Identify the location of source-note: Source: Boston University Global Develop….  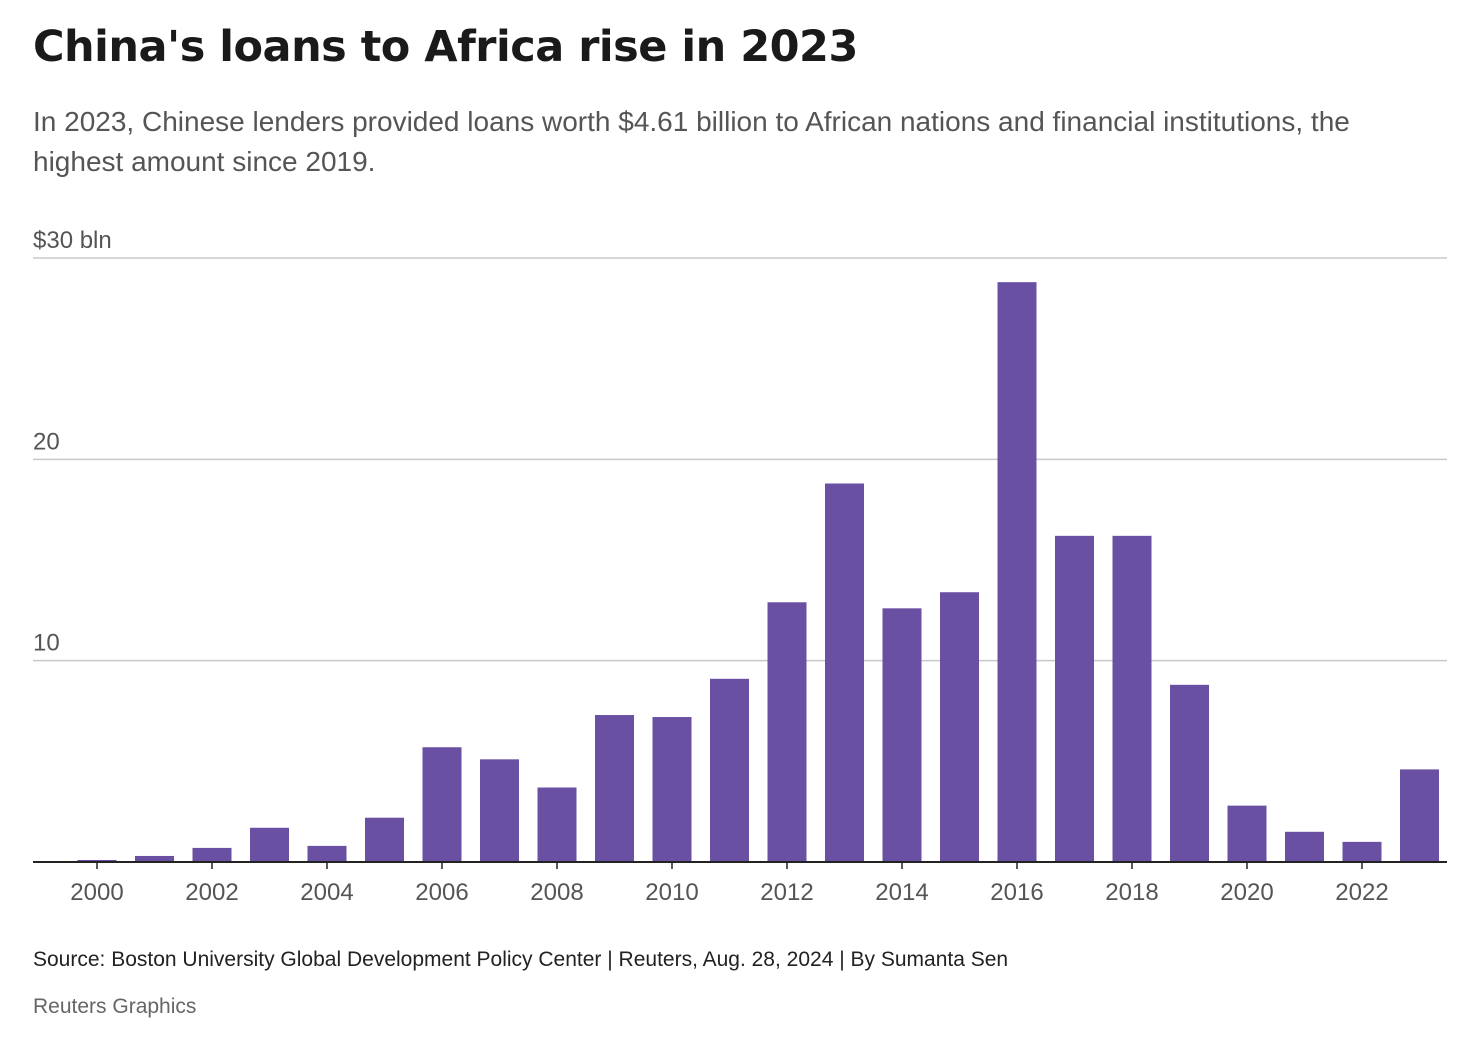
(521, 959).